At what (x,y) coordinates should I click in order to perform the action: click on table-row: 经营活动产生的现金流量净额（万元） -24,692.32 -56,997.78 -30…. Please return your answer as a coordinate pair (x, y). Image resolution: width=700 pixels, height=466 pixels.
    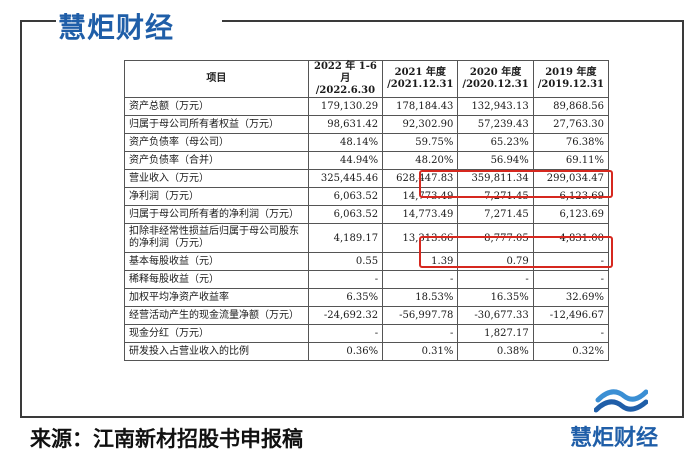
    Looking at the image, I should click on (367, 315).